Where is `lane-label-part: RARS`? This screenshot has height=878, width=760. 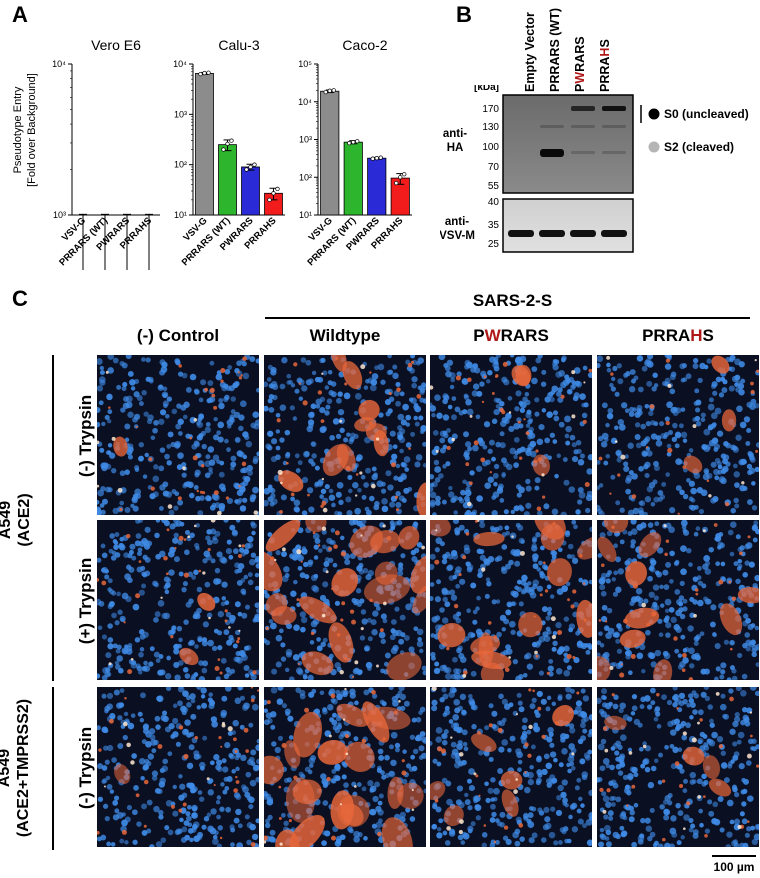
lane-label-part: RARS is located at coordinates (580, 54).